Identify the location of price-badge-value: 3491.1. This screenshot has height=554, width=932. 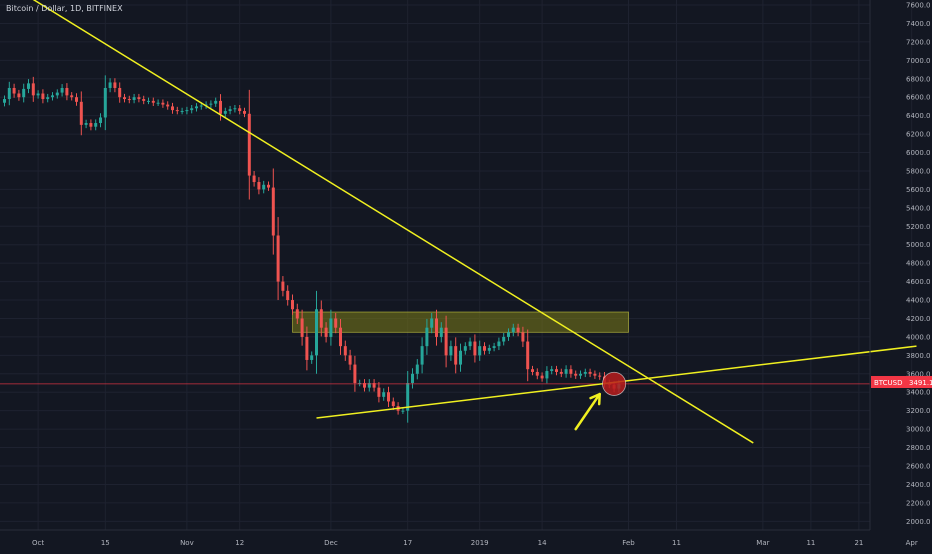
(920, 383).